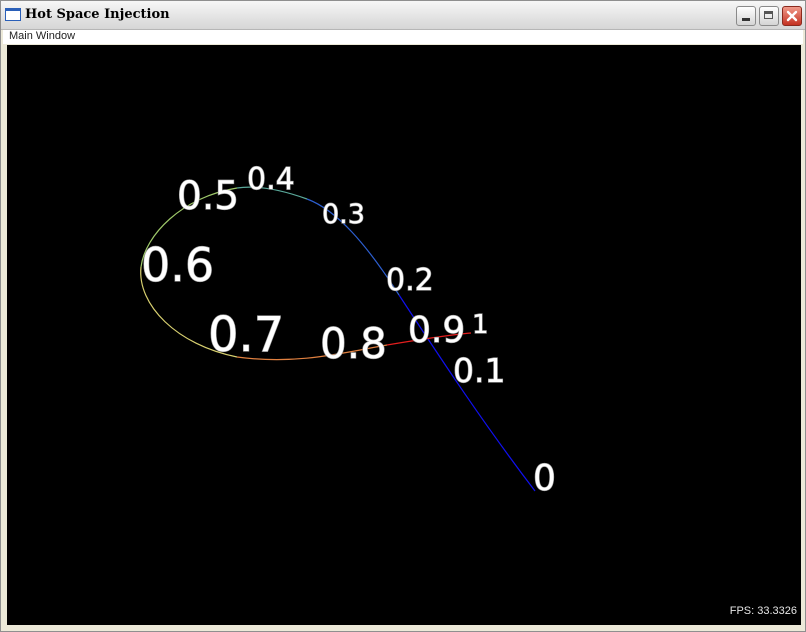 This screenshot has height=632, width=806. What do you see at coordinates (467, 393) in the screenshot?
I see `curve-segment-blue` at bounding box center [467, 393].